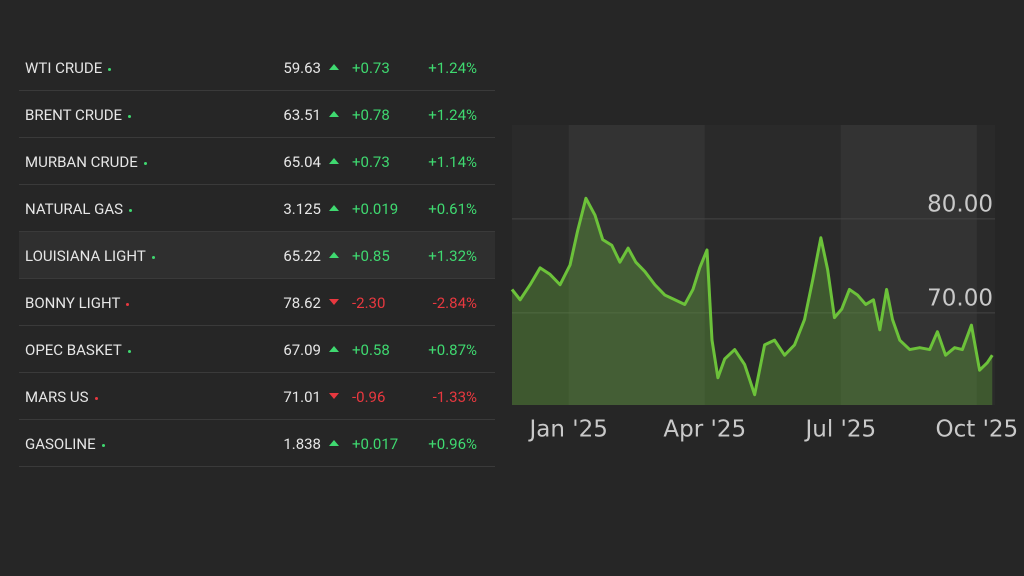 The width and height of the screenshot is (1024, 576). I want to click on quote-row: MARS US 71.01 -0.96 -1.33%, so click(257, 396).